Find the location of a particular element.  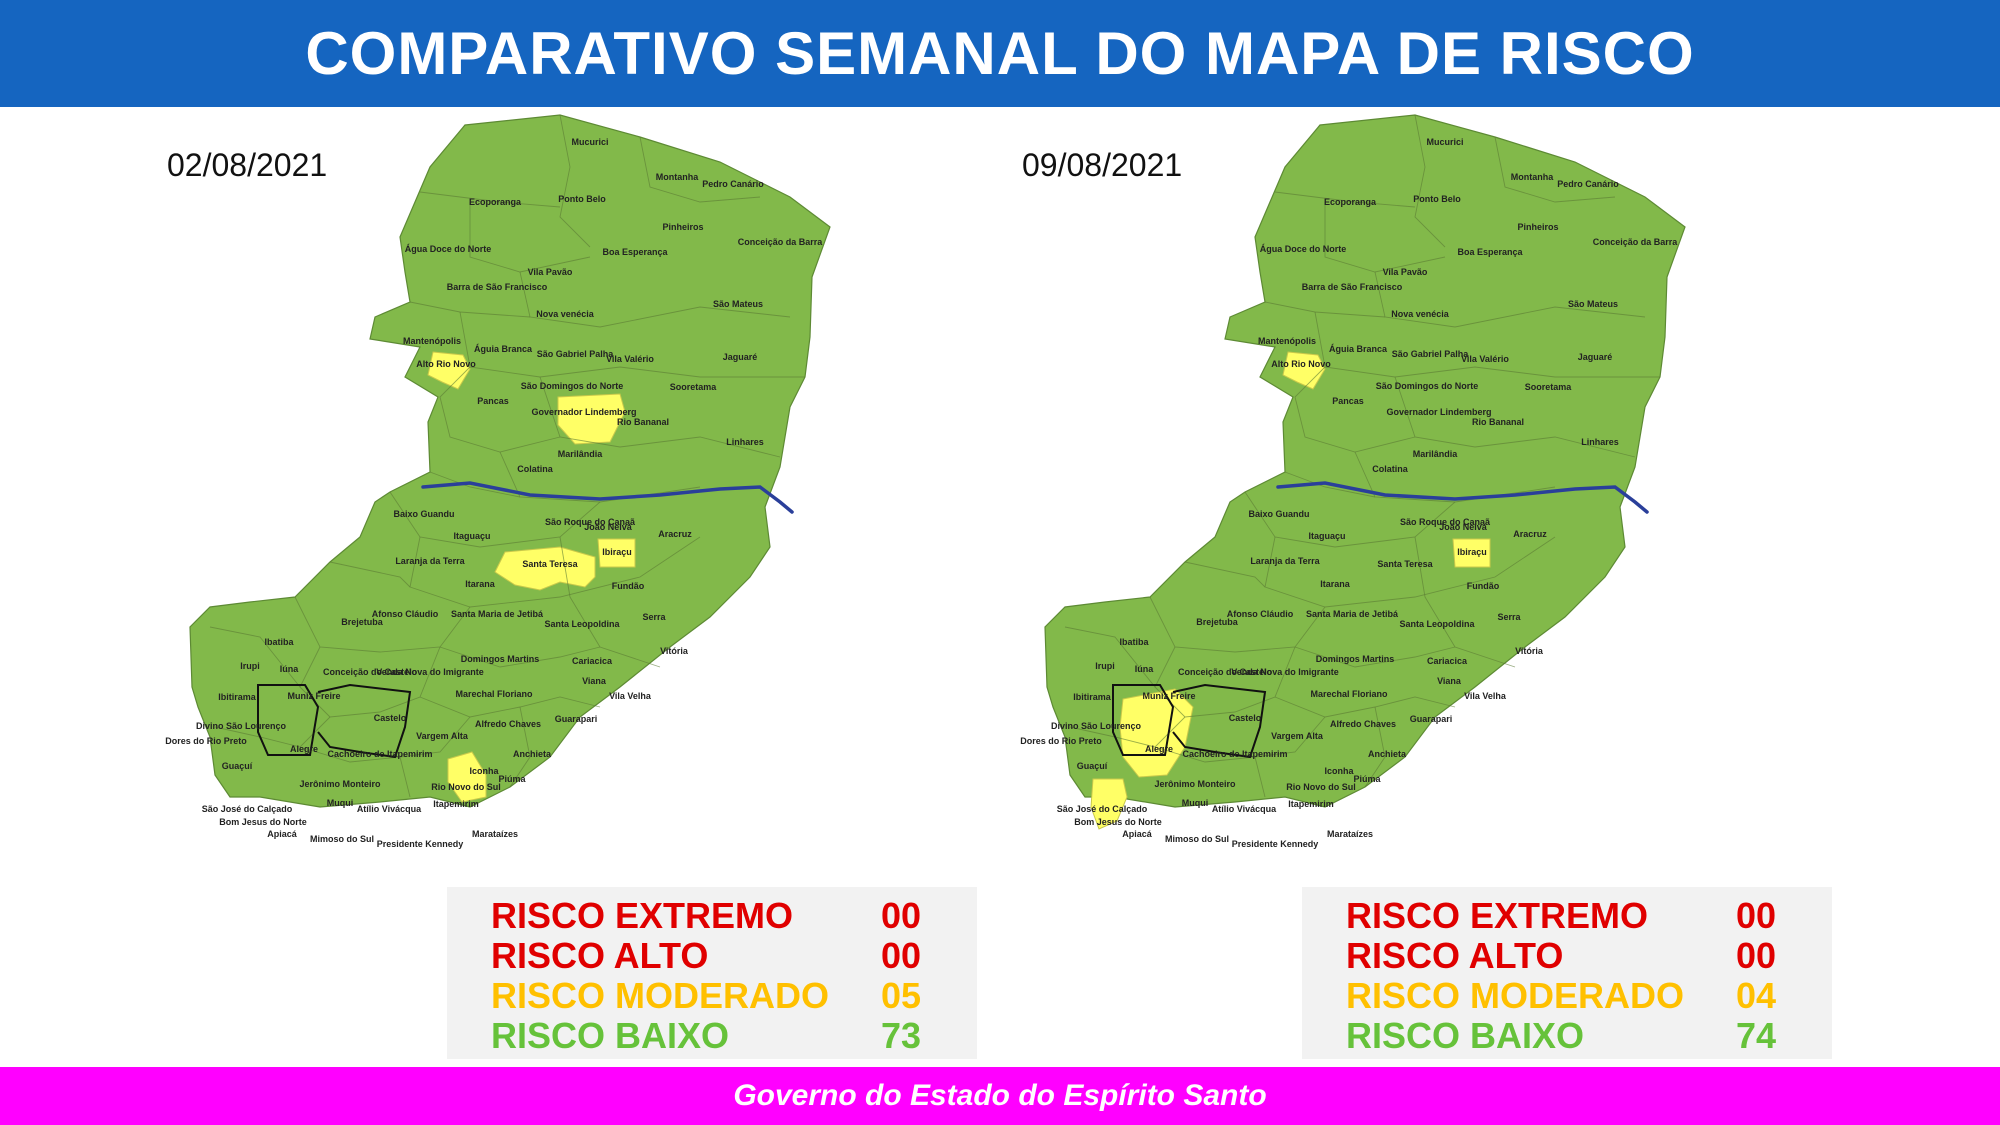

municipality-label: Guaçuí is located at coordinates (1092, 766).